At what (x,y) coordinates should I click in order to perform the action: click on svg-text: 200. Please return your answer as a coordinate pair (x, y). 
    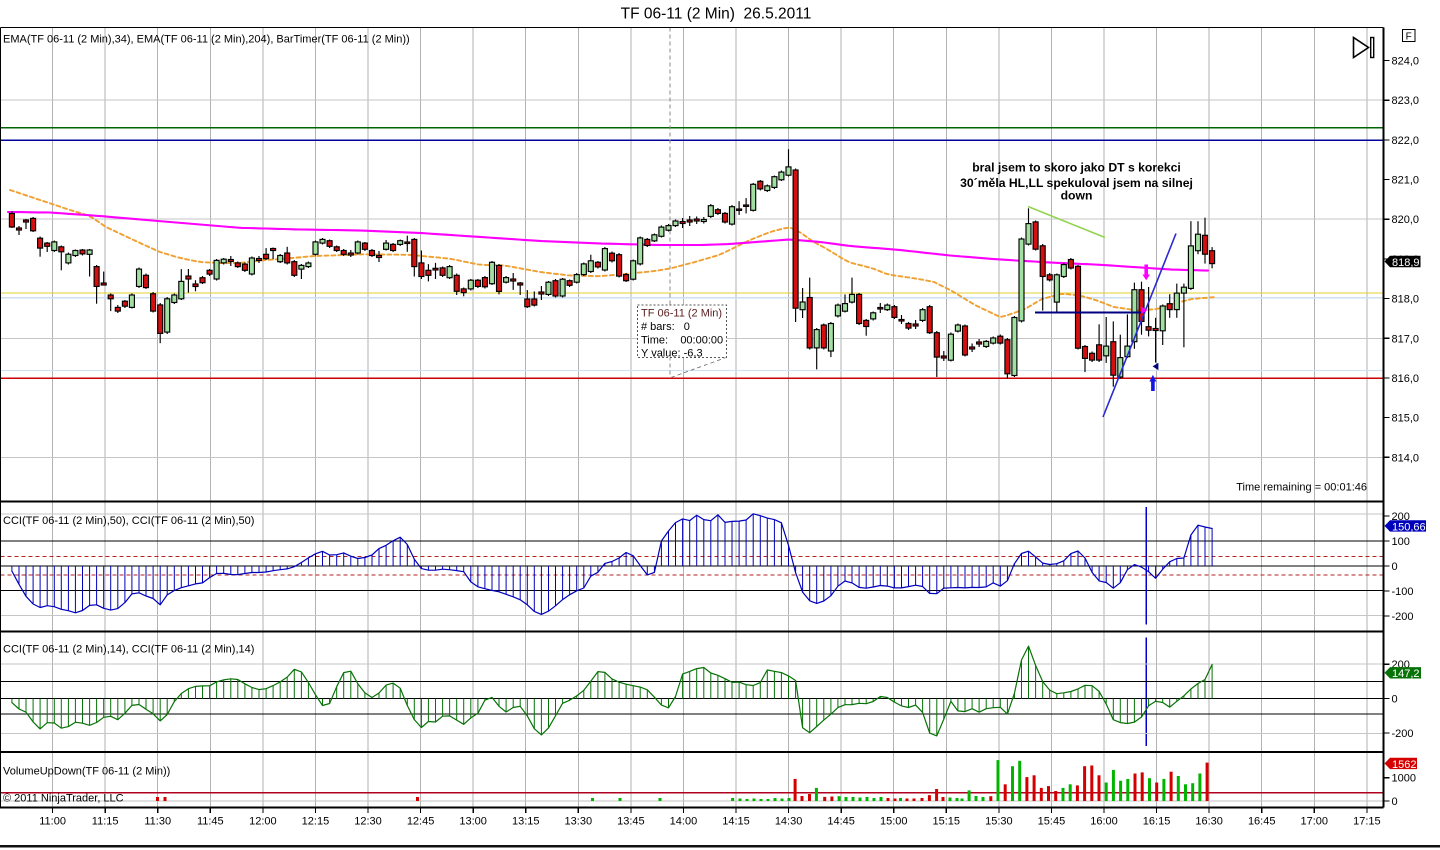
    Looking at the image, I should click on (1401, 517).